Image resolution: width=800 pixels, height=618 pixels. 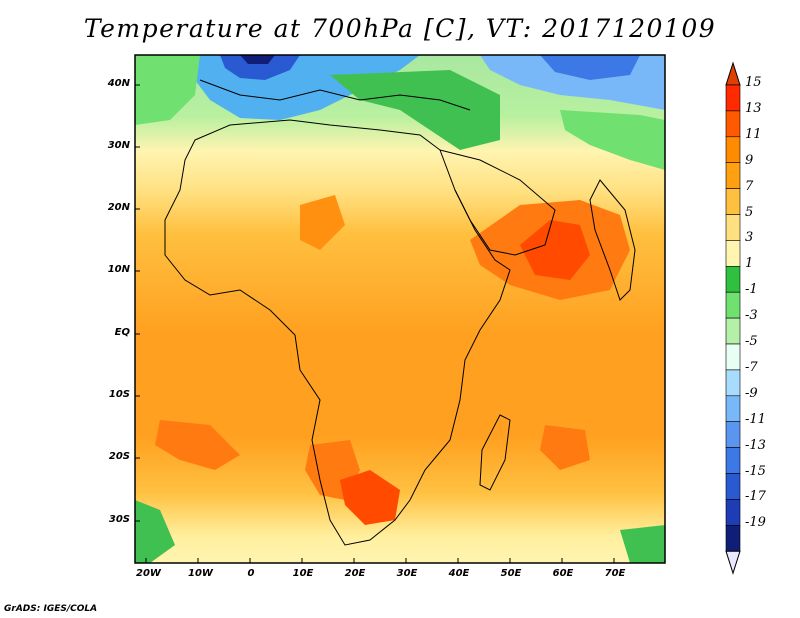 I want to click on lat-tick-label: 30N, so click(x=118, y=145).